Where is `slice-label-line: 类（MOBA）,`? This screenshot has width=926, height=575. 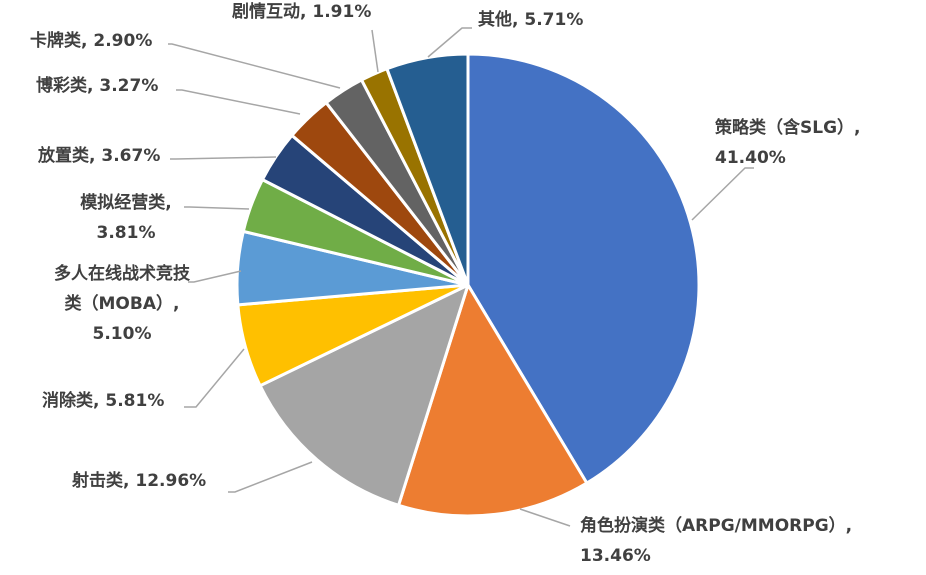 slice-label-line: 类（MOBA）, is located at coordinates (122, 304).